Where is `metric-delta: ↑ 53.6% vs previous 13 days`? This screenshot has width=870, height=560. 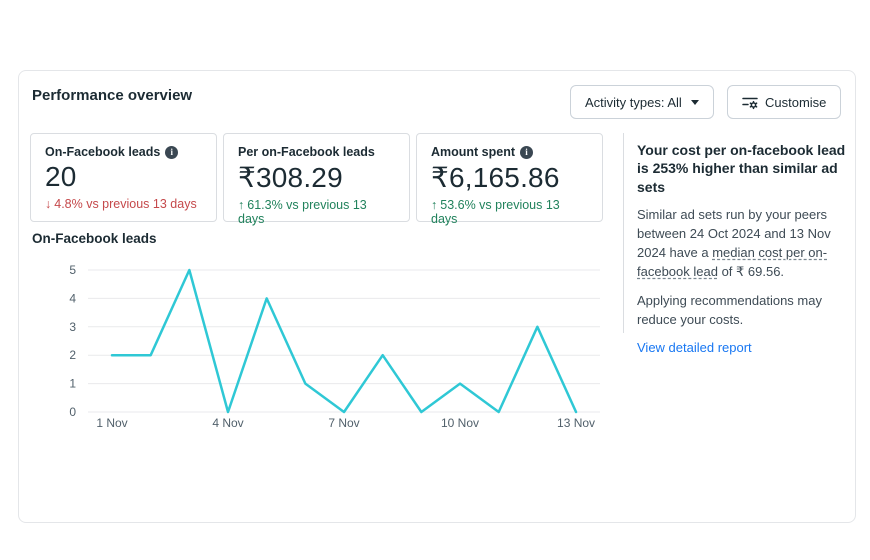 metric-delta: ↑ 53.6% vs previous 13 days is located at coordinates (495, 212).